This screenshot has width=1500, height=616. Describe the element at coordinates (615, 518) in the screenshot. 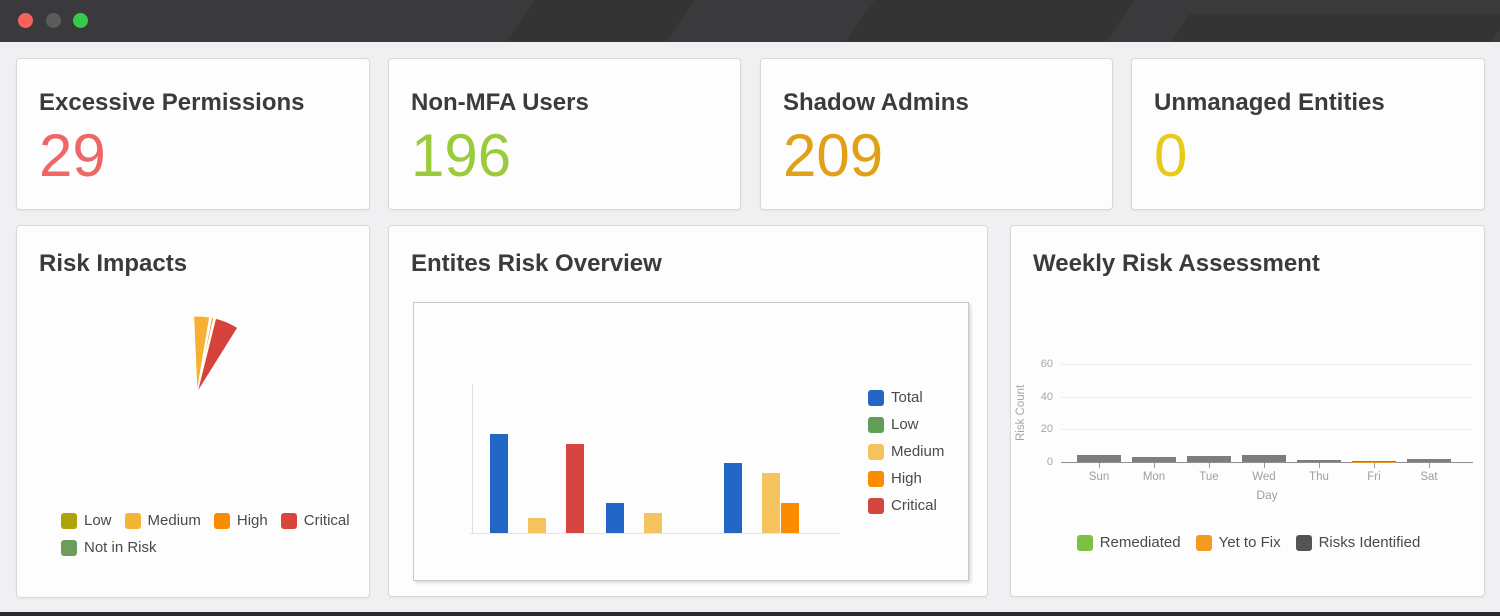

I see `bar-cat2-total` at that location.